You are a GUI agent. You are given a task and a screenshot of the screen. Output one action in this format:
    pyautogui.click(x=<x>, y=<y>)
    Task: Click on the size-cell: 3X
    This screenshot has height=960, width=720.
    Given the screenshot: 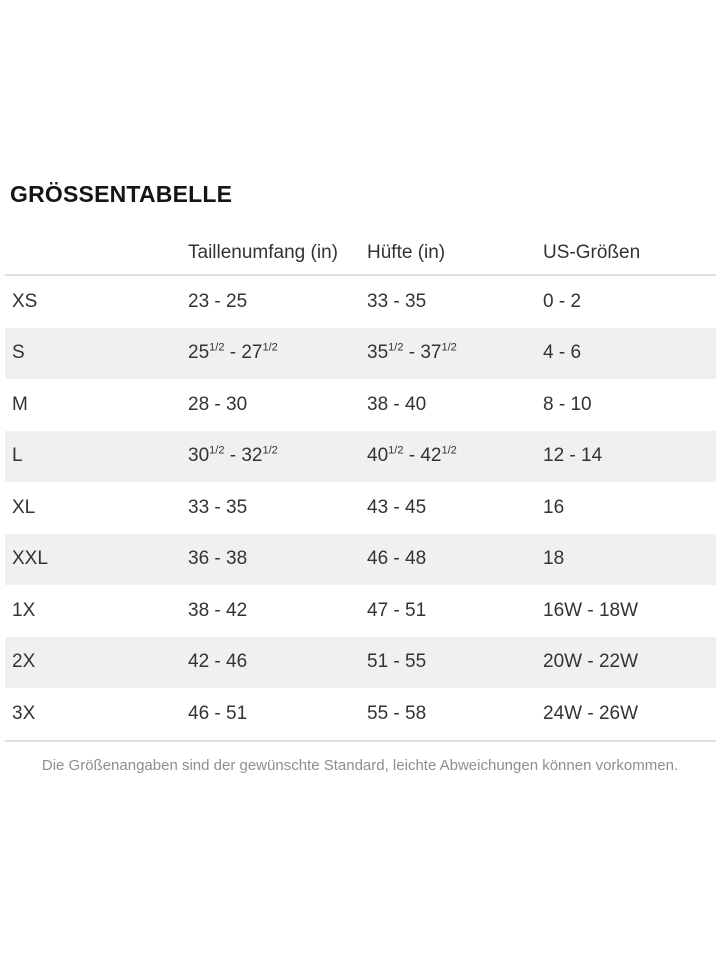 What is the action you would take?
    pyautogui.click(x=24, y=713)
    